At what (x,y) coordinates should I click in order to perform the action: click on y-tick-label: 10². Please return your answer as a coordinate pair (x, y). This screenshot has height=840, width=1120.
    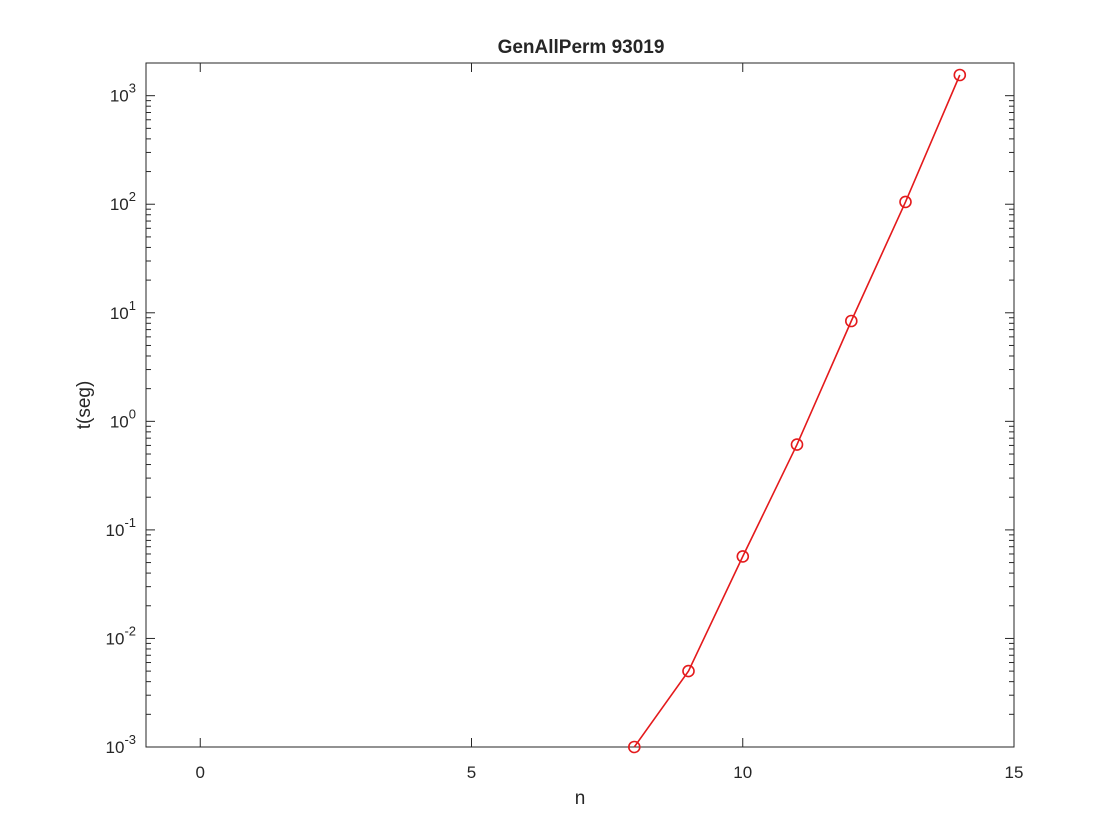
    Looking at the image, I should click on (123, 201).